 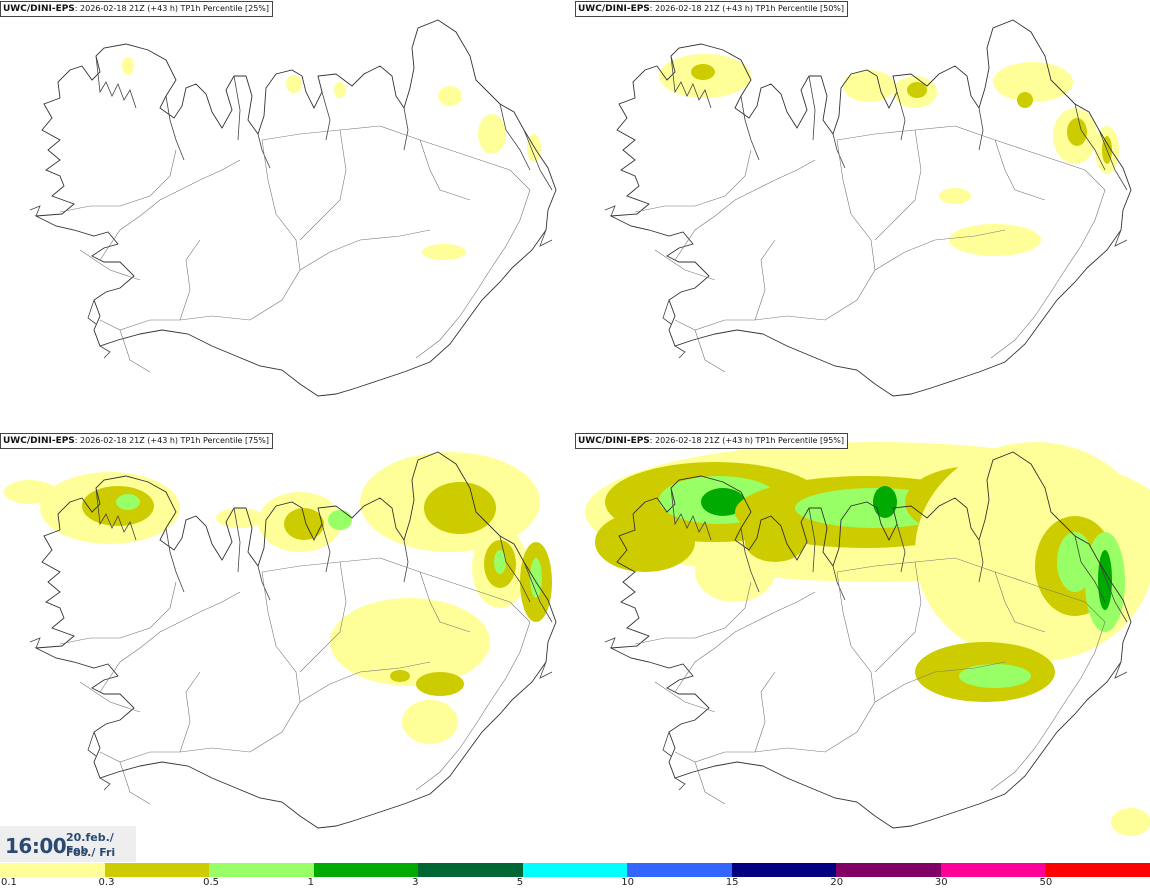 I want to click on colorbar-tick-label: 20, so click(x=837, y=882).